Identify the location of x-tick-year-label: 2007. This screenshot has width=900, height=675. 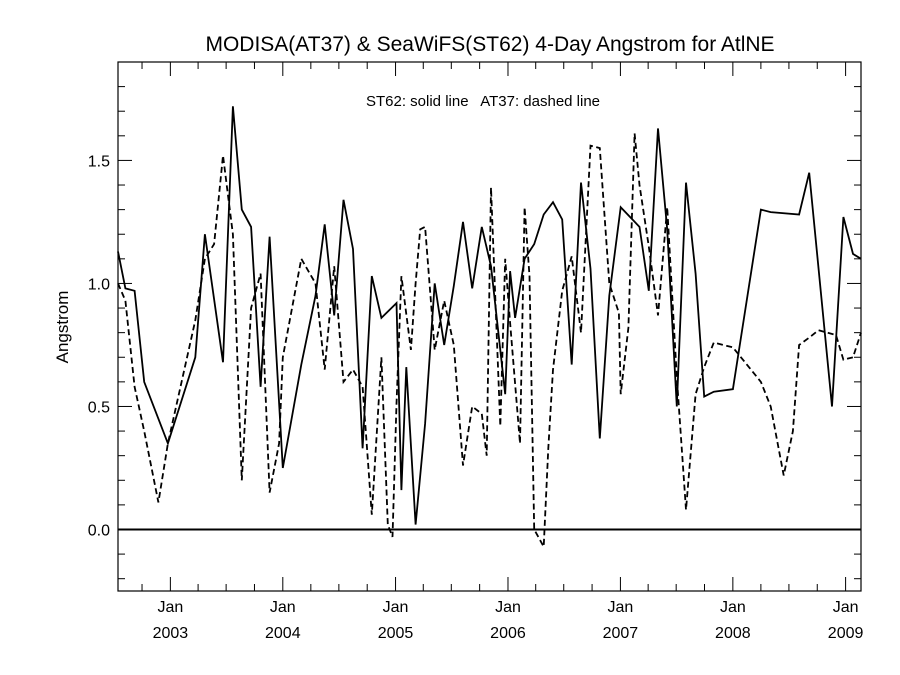
(621, 633).